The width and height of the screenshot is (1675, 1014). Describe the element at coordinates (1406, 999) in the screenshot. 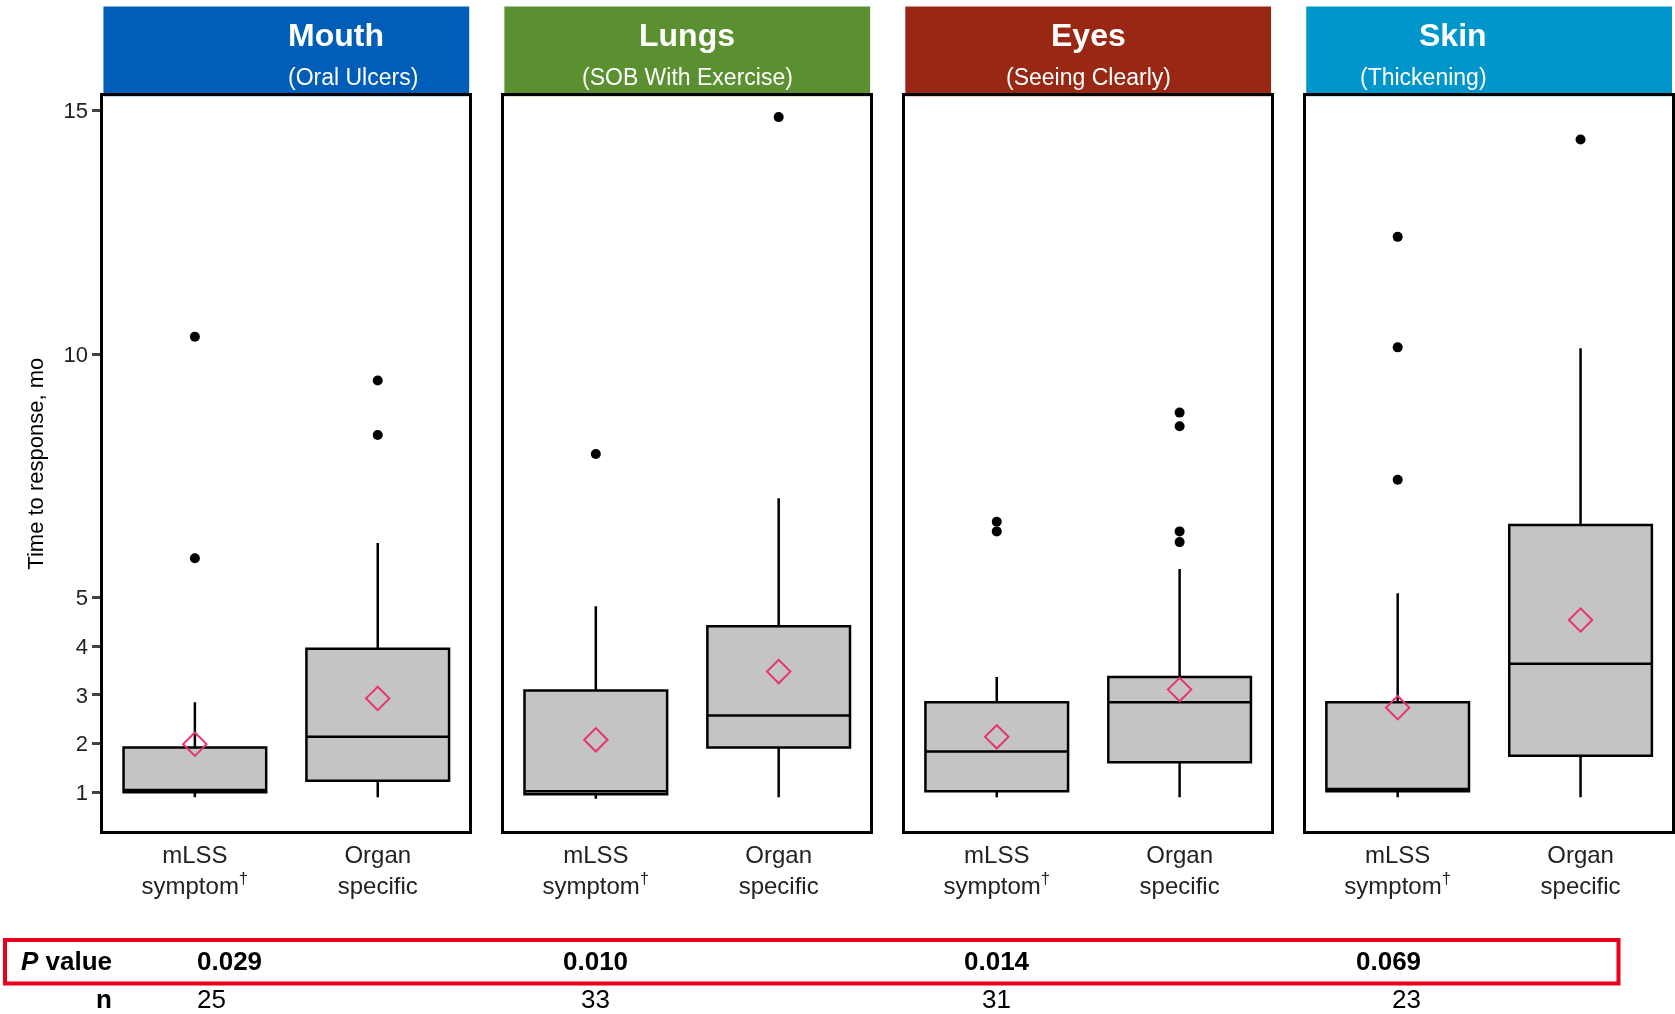

I see `text: 23` at that location.